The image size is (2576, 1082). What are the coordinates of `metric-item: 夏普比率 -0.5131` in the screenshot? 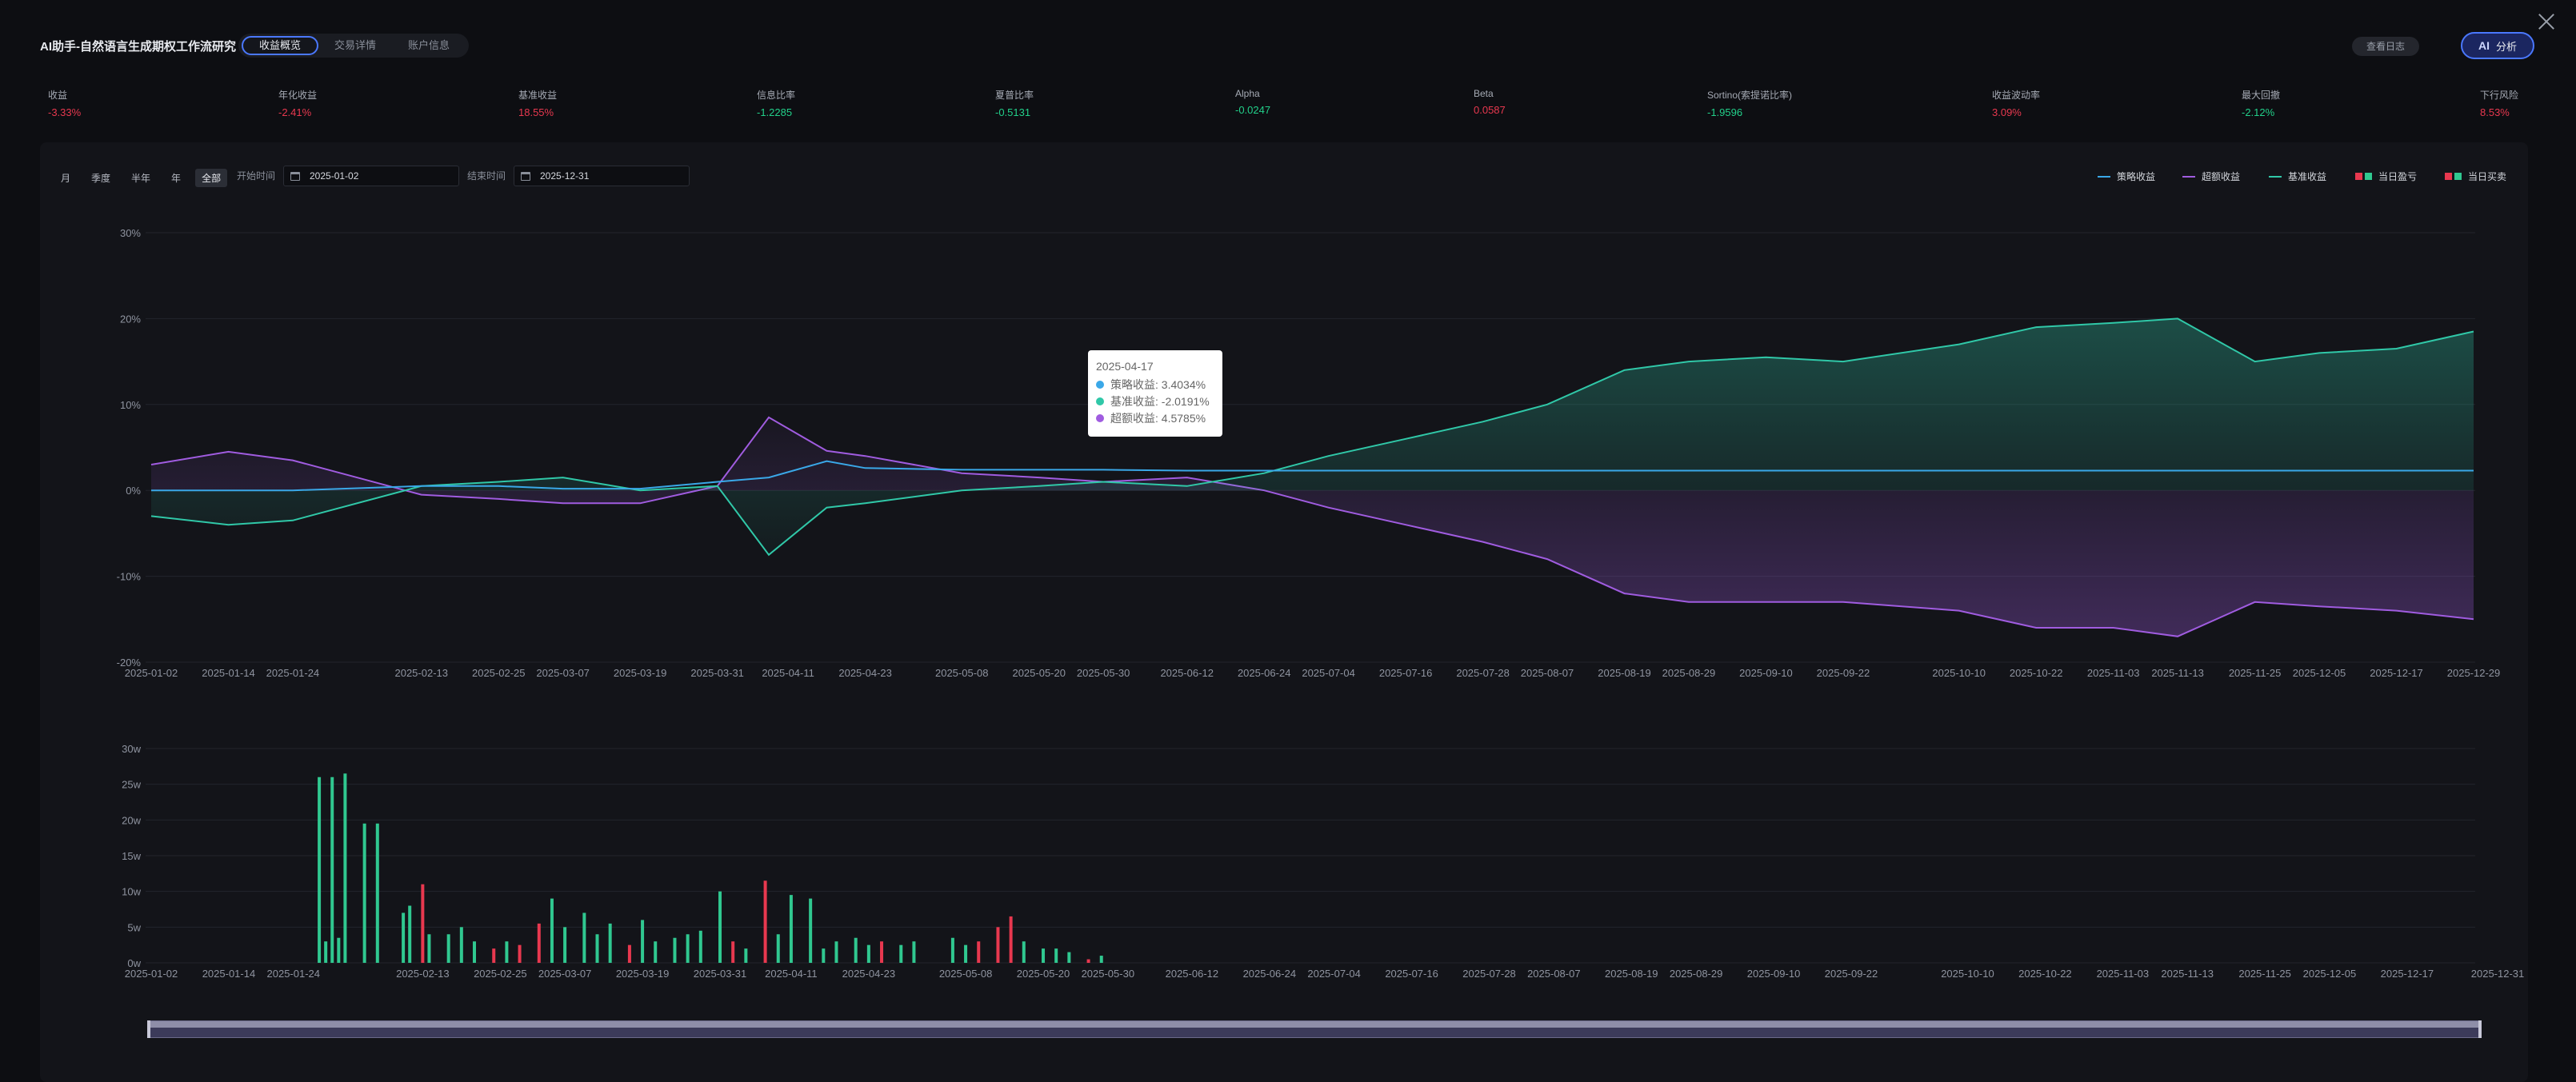 It's located at (1014, 103).